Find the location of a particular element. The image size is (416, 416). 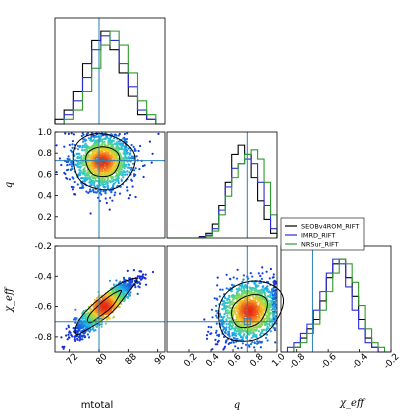

y-tick-label-chi_eff: -0.6 is located at coordinates (43, 308).